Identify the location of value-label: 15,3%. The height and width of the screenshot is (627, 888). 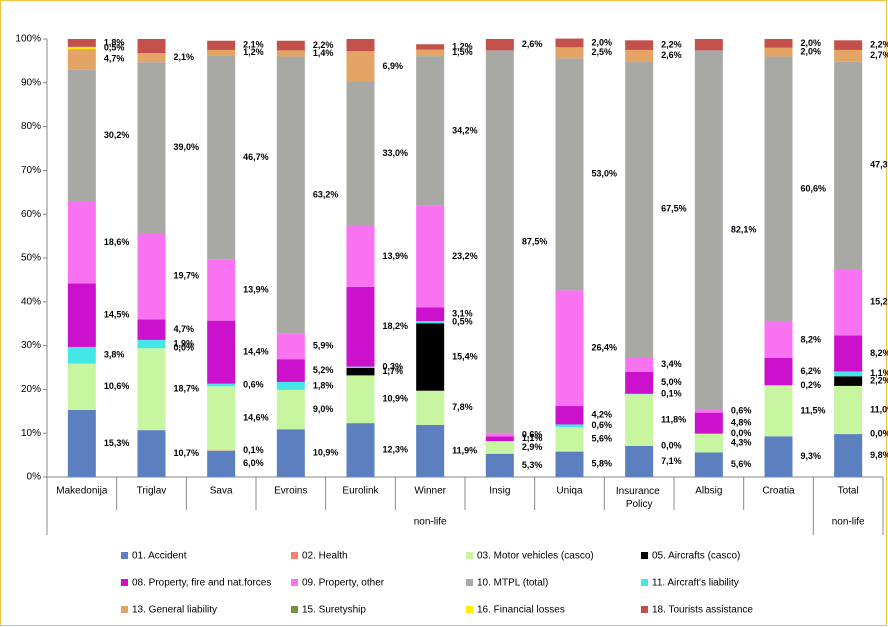
(117, 443).